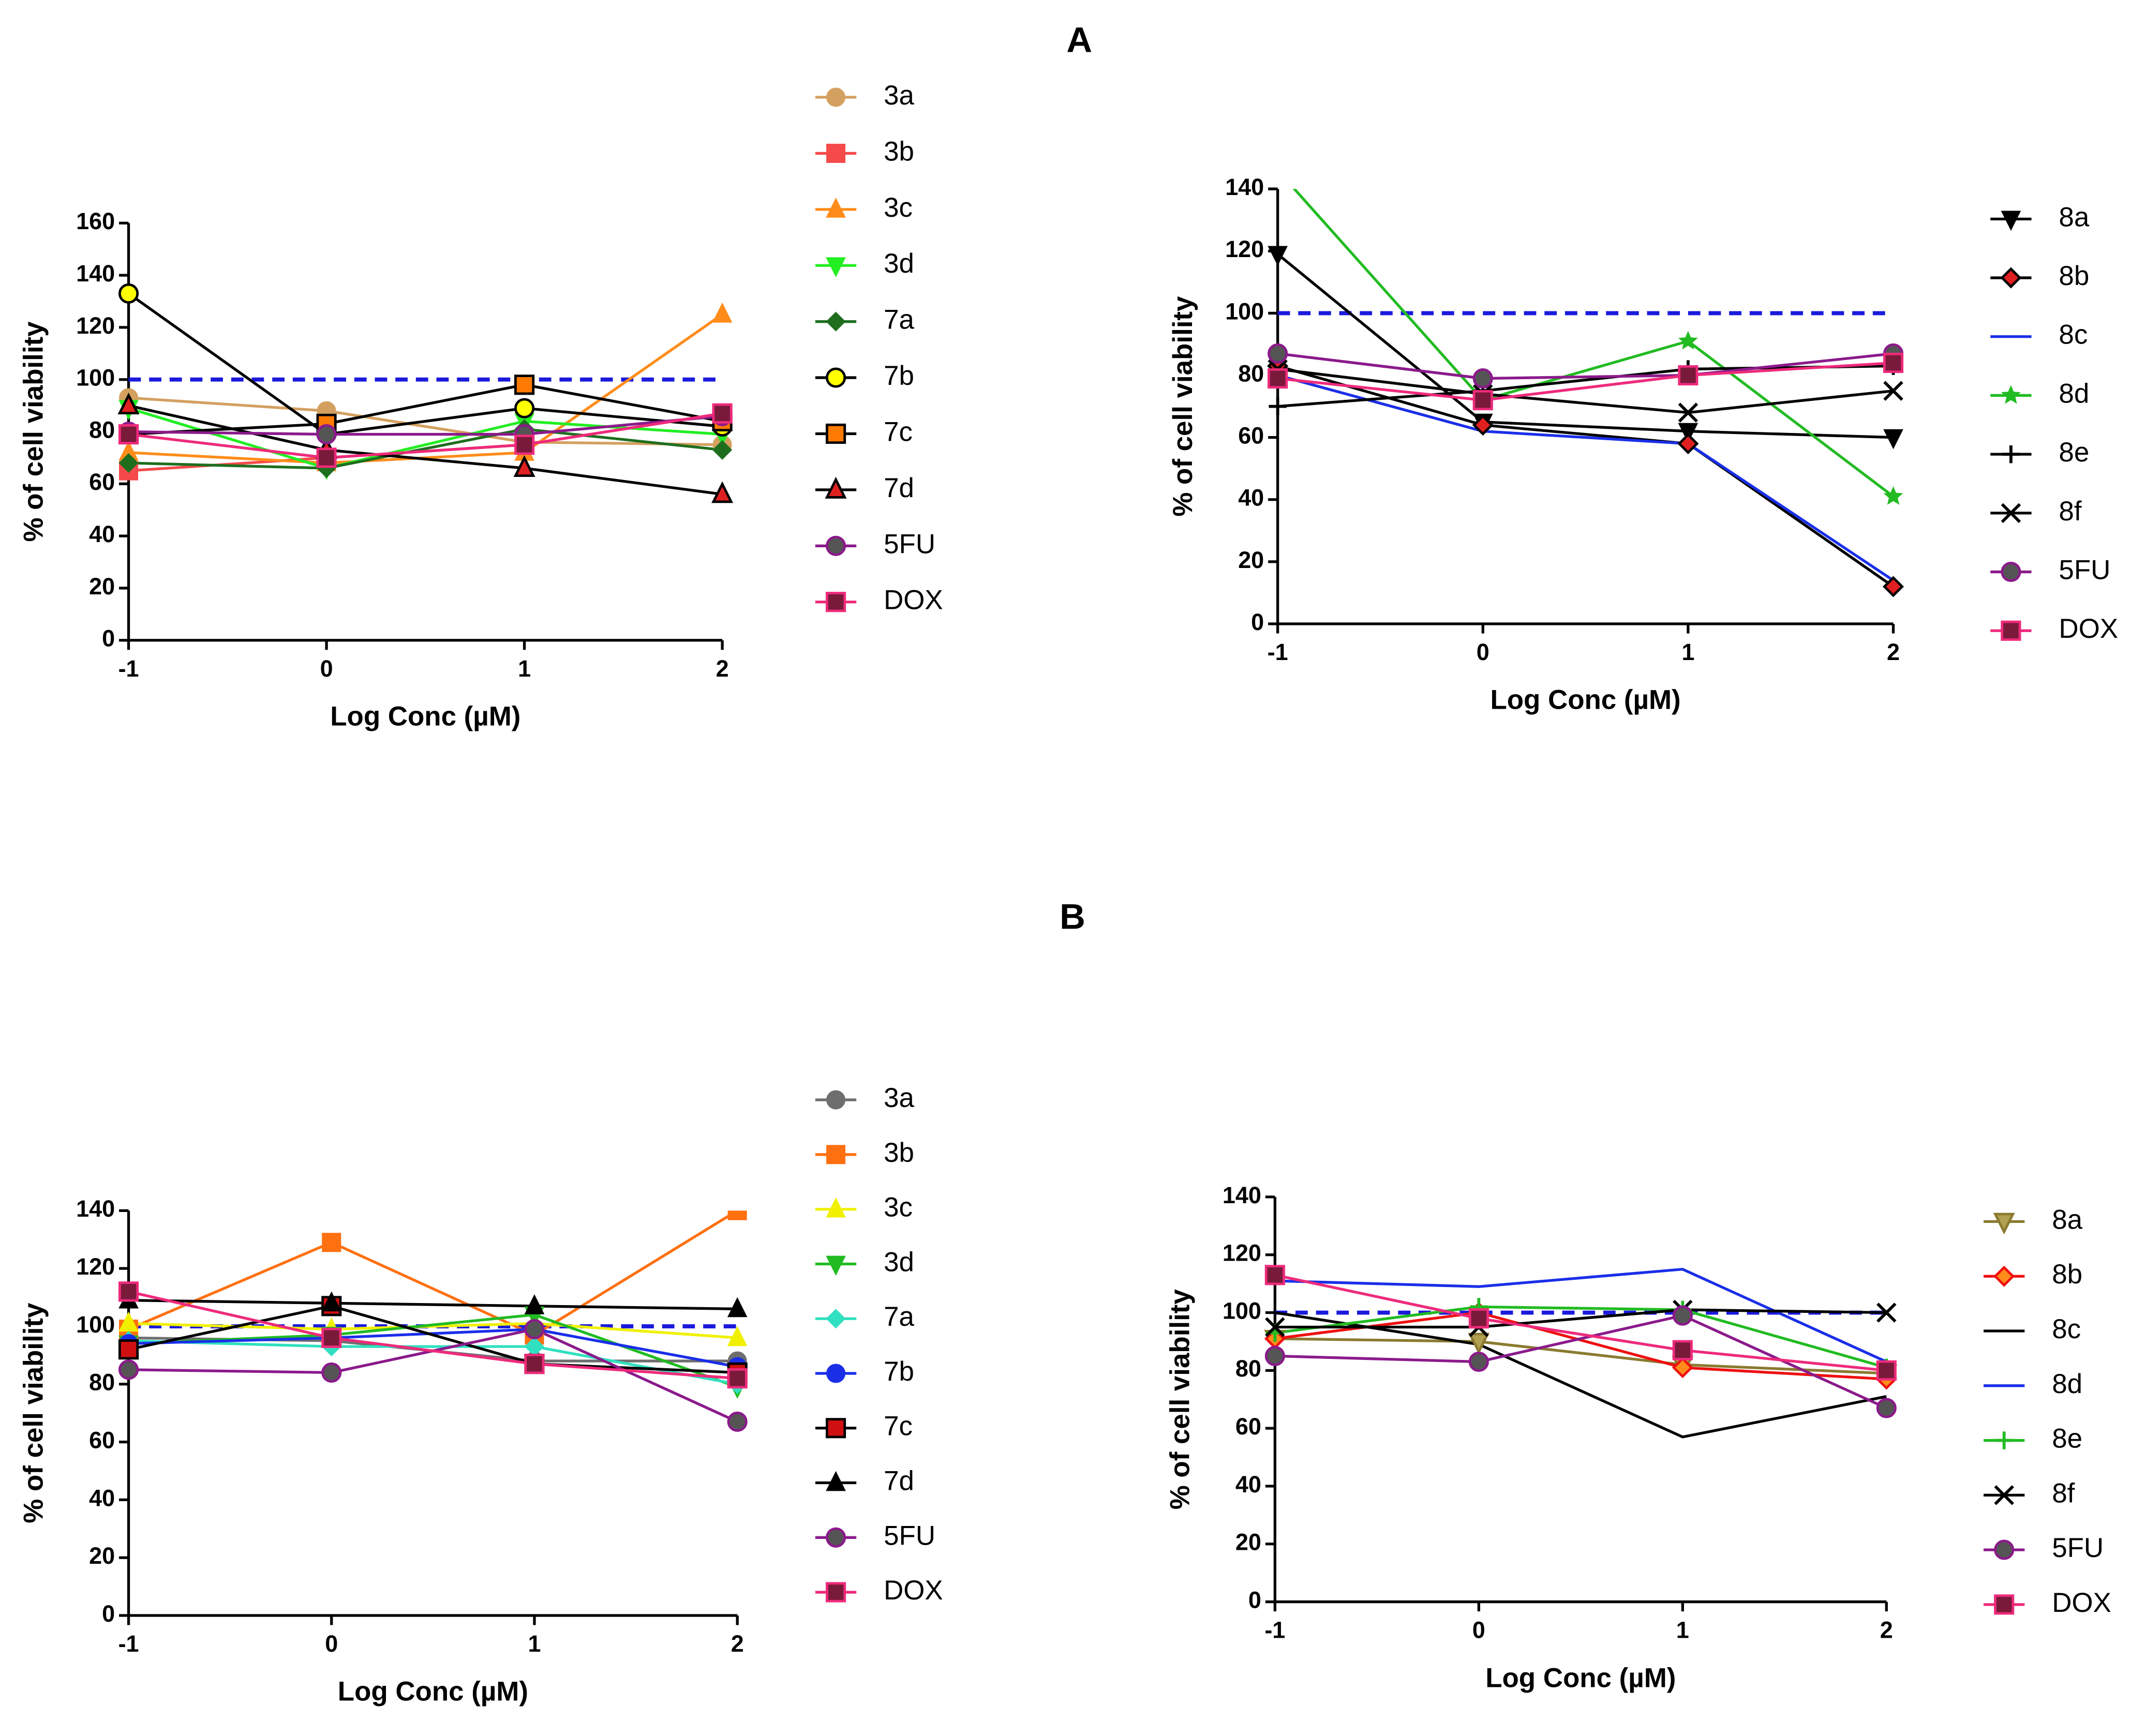  I want to click on panel-label: A, so click(1079, 39).